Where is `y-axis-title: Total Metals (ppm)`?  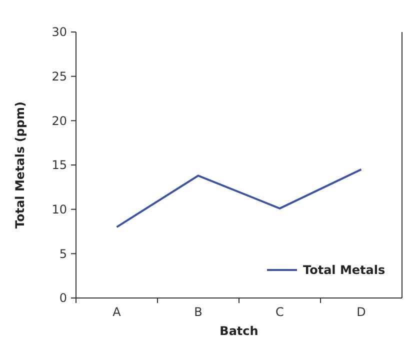
y-axis-title: Total Metals (ppm) is located at coordinates (20, 165).